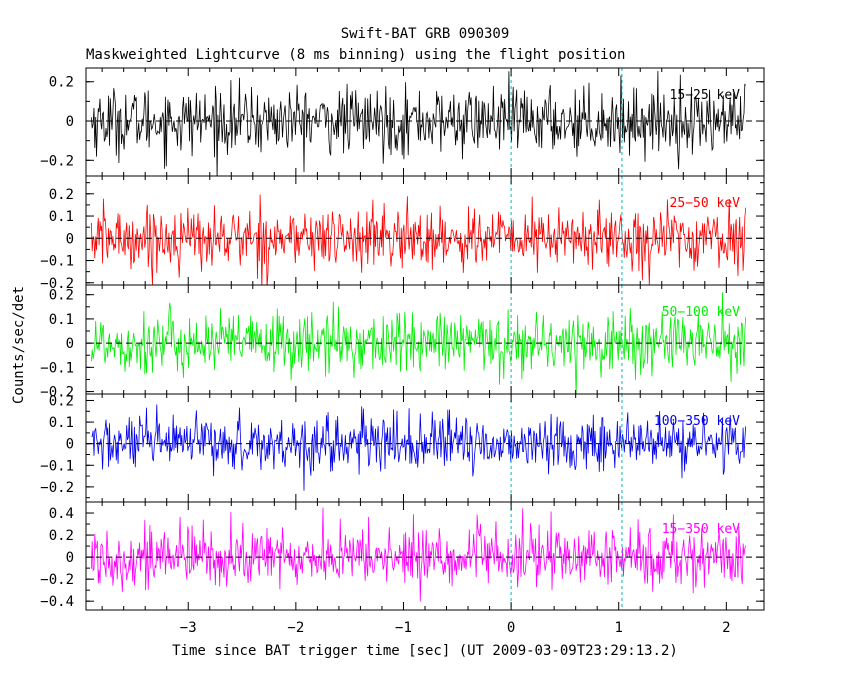 This screenshot has height=680, width=850. Describe the element at coordinates (726, 628) in the screenshot. I see `x-tick-label: 2` at that location.